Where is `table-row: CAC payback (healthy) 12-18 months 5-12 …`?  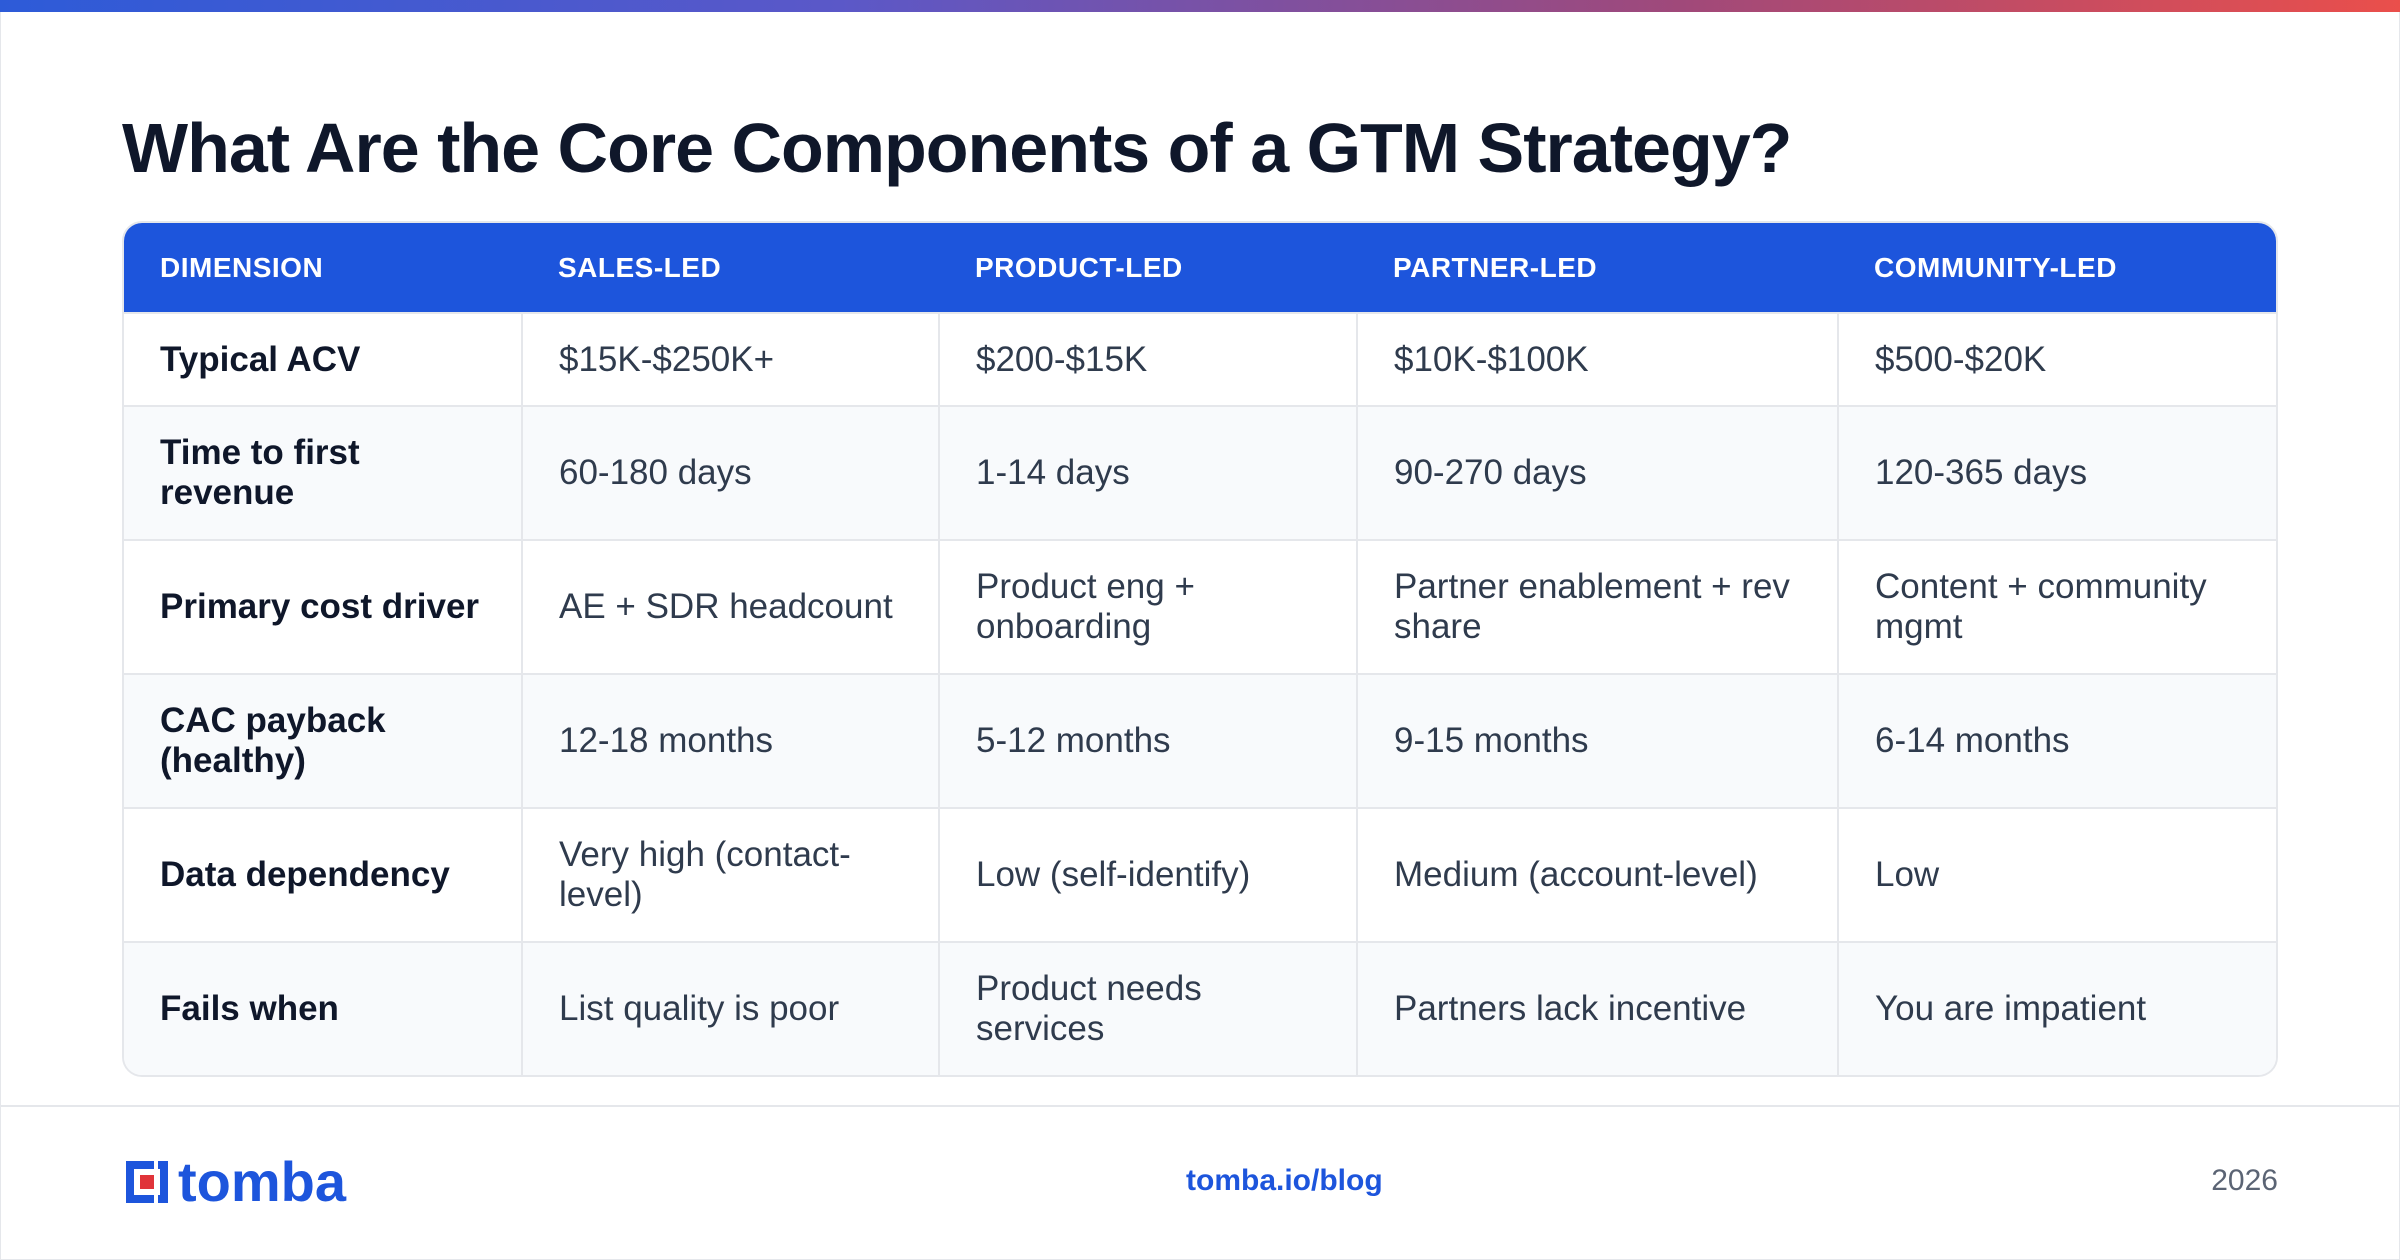 table-row: CAC payback (healthy) 12-18 months 5-12 … is located at coordinates (1200, 741).